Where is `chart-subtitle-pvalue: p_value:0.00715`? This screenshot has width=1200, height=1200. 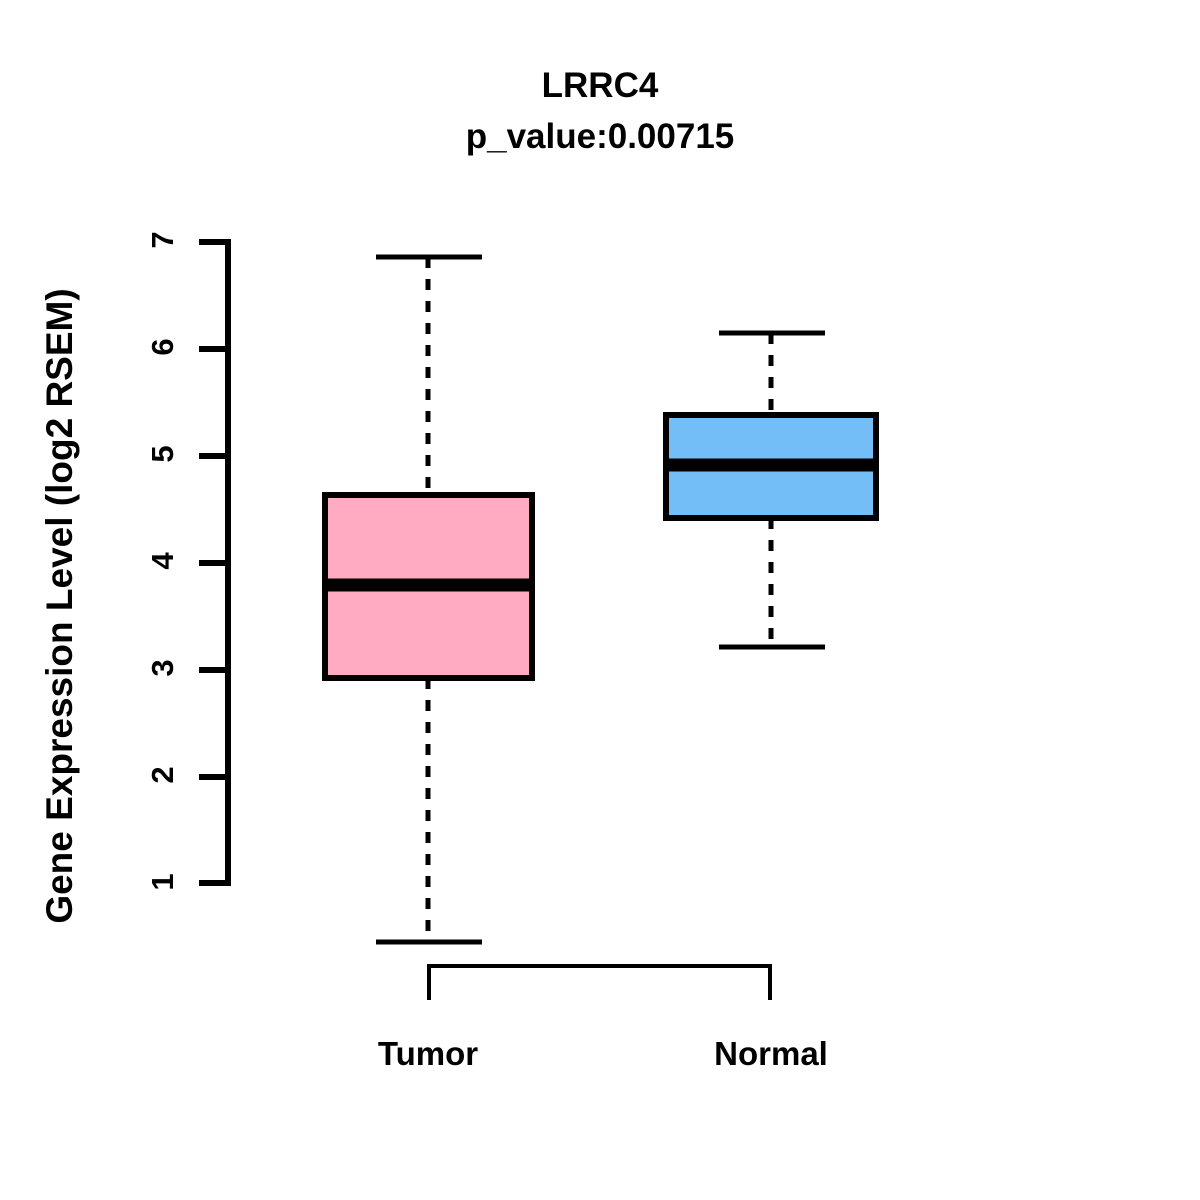 chart-subtitle-pvalue: p_value:0.00715 is located at coordinates (600, 136).